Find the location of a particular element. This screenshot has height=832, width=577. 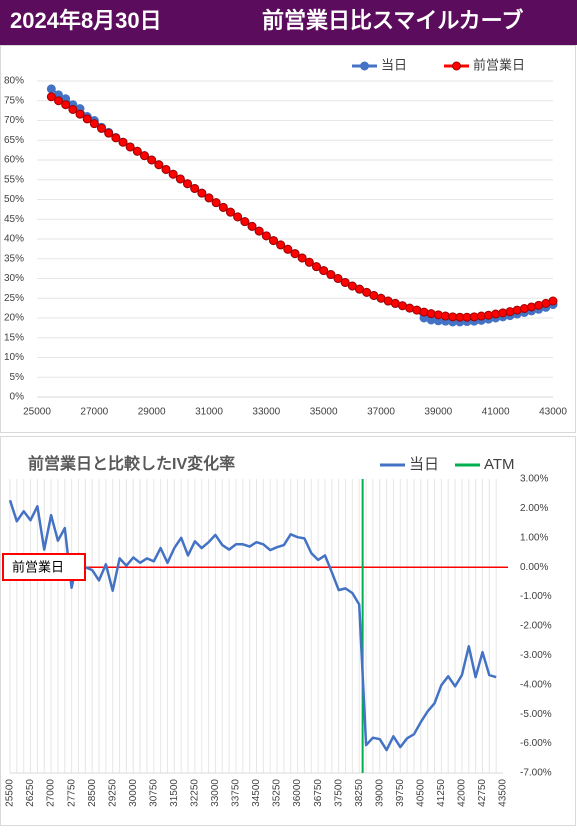

x-tick-label: 40500 is located at coordinates (420, 793).